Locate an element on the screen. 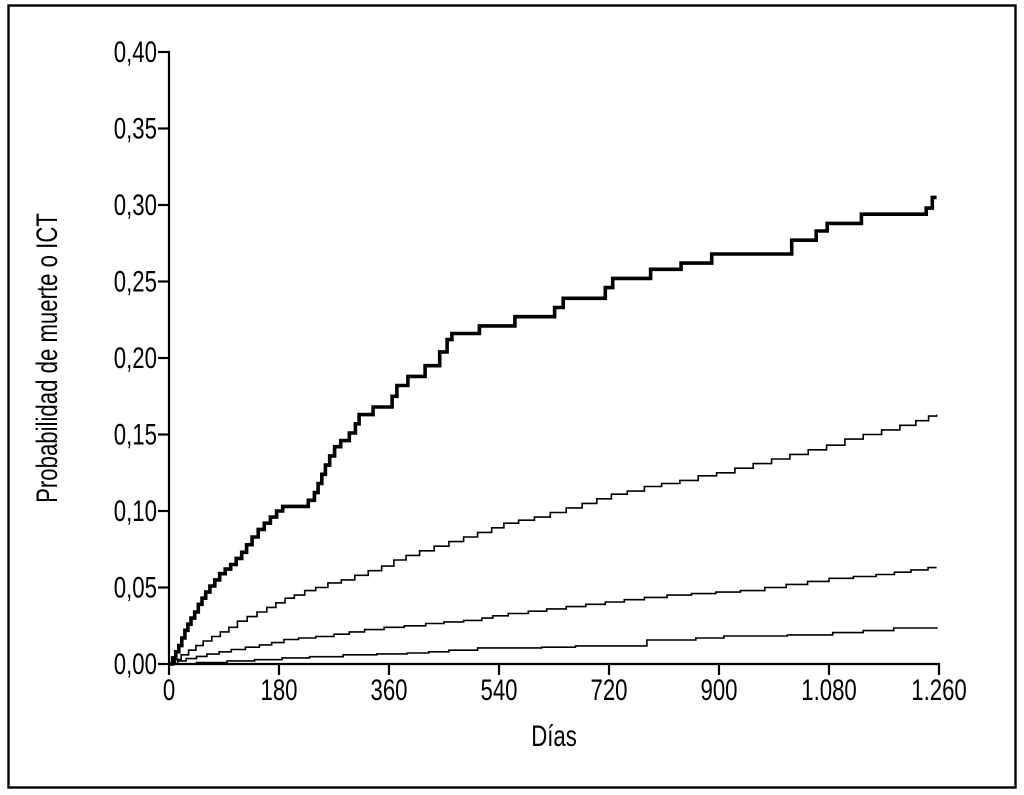 The image size is (1024, 795). y-tick-label: 0,15 is located at coordinates (135, 434).